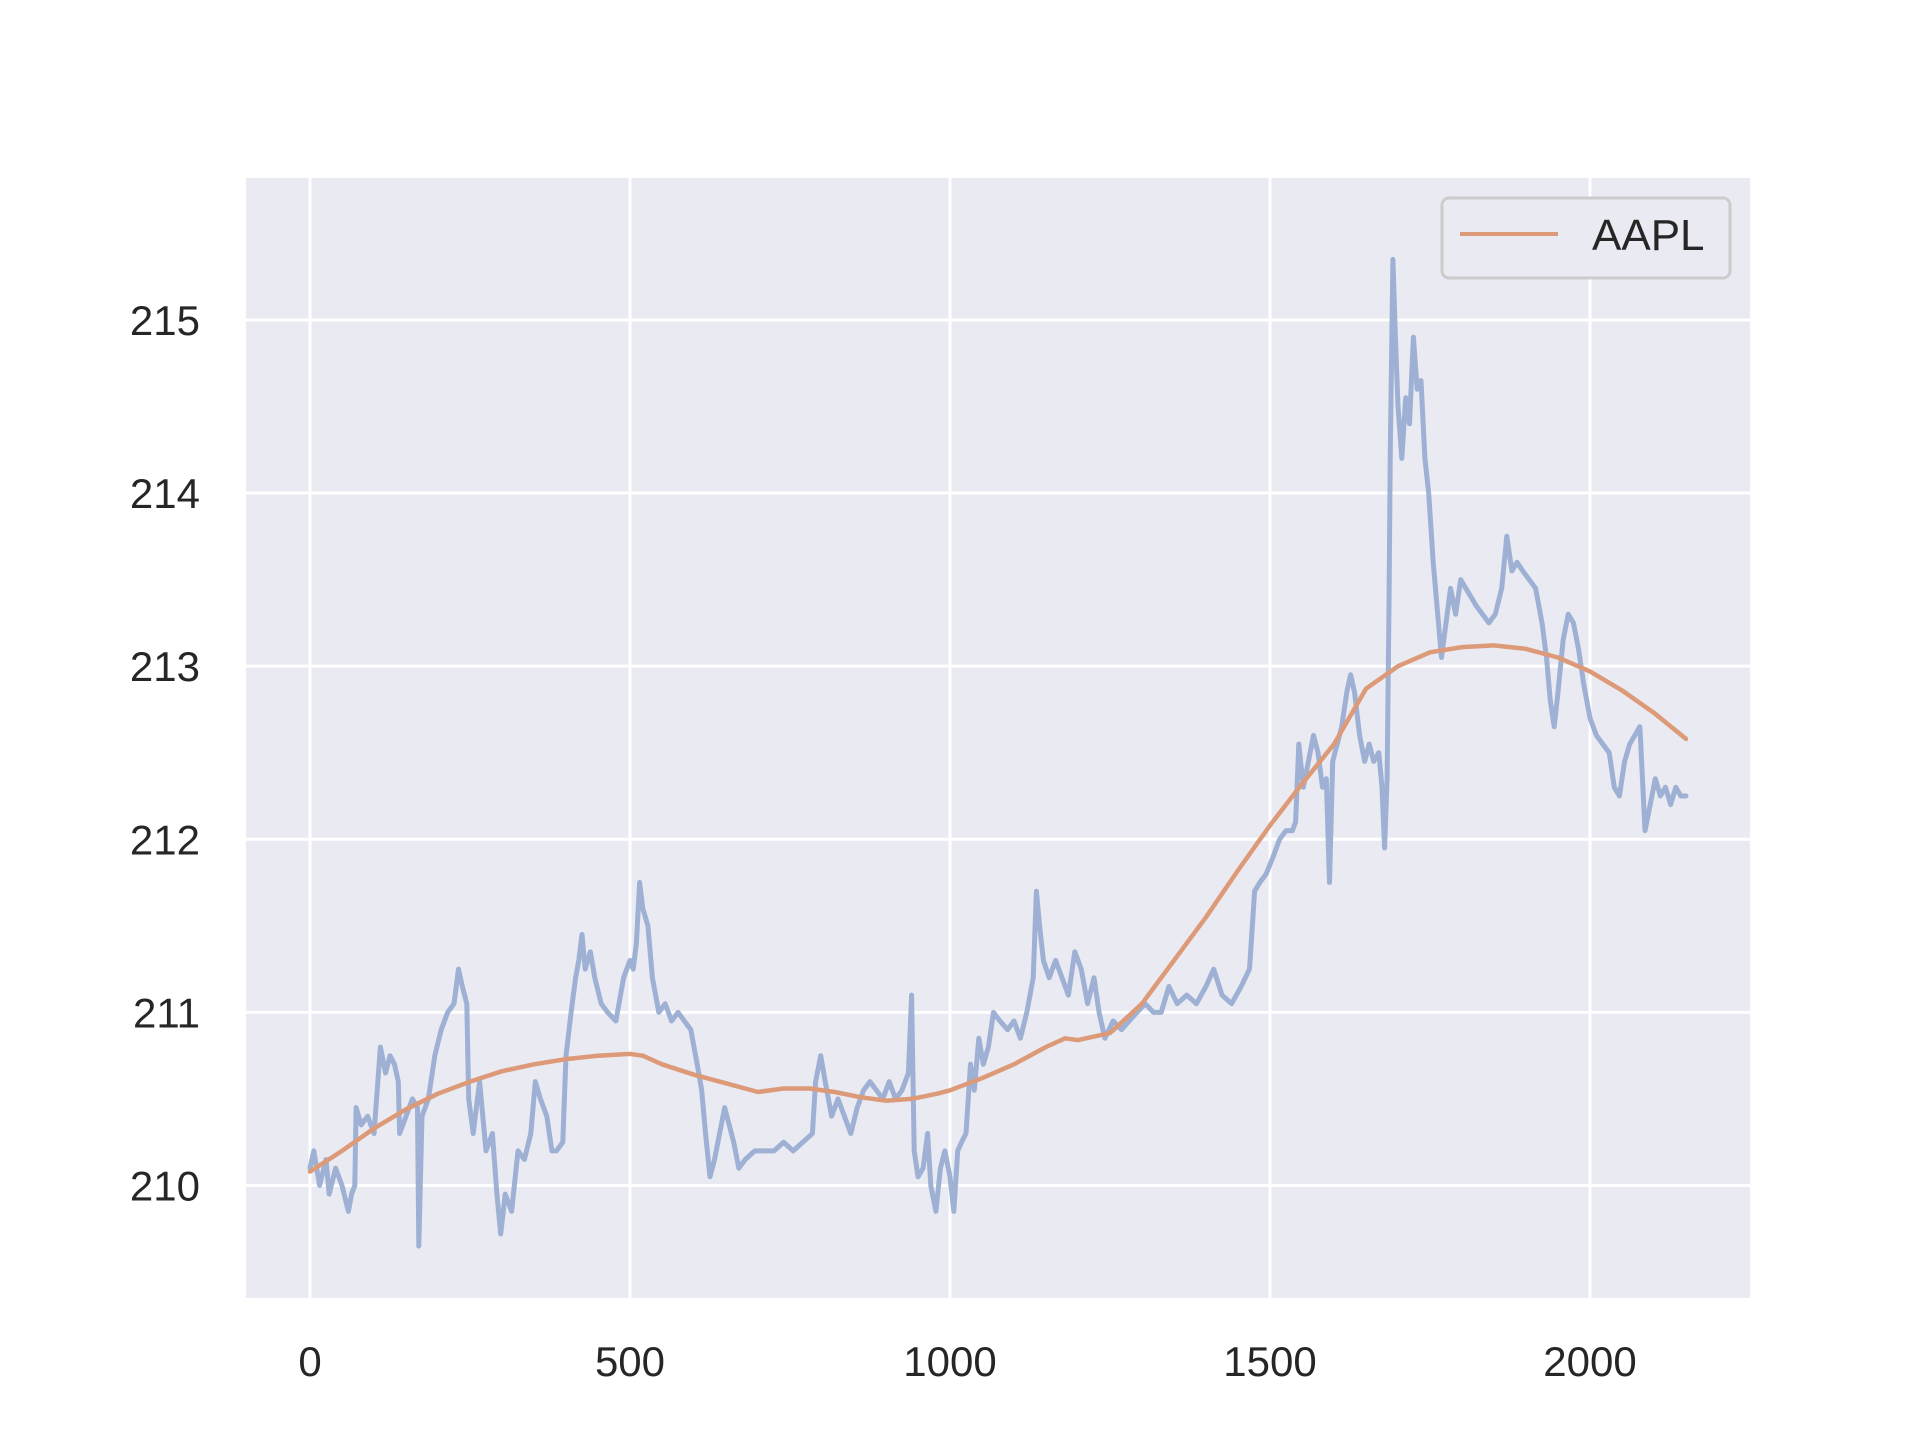 The image size is (1920, 1445). I want to click on legend-label: AAPL, so click(1648, 235).